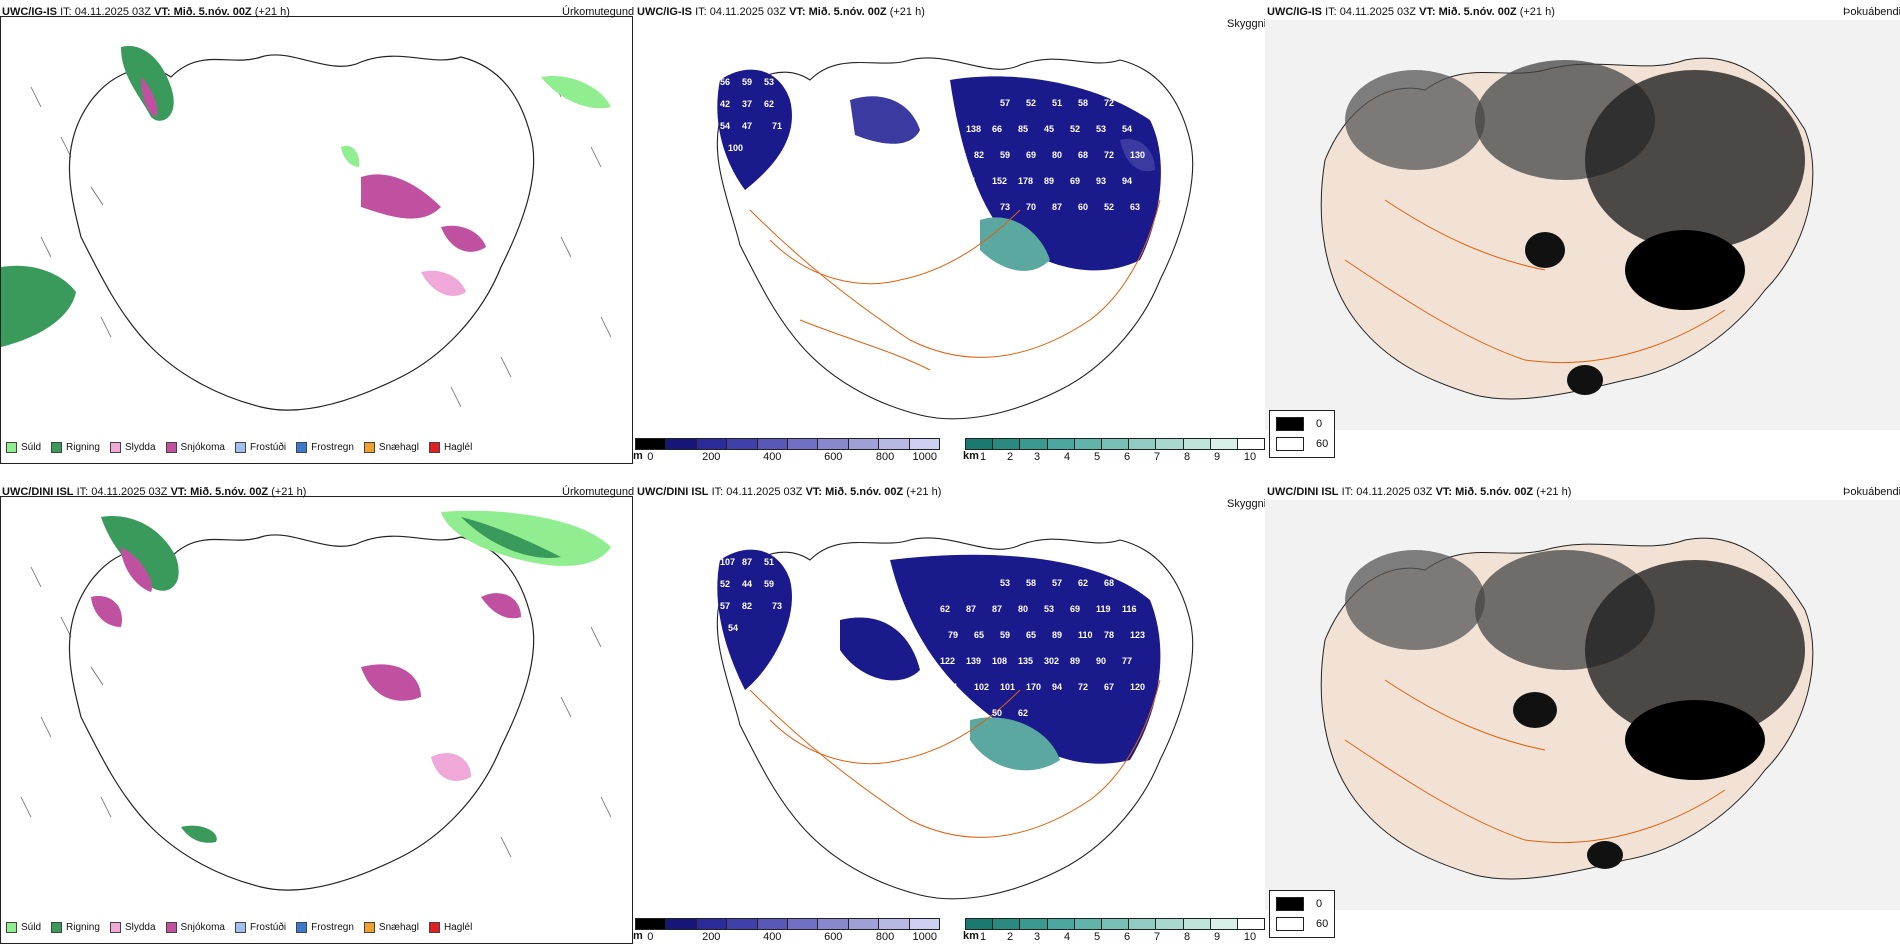 The image size is (1900, 950). I want to click on vis-value-label: 178, so click(1025, 181).